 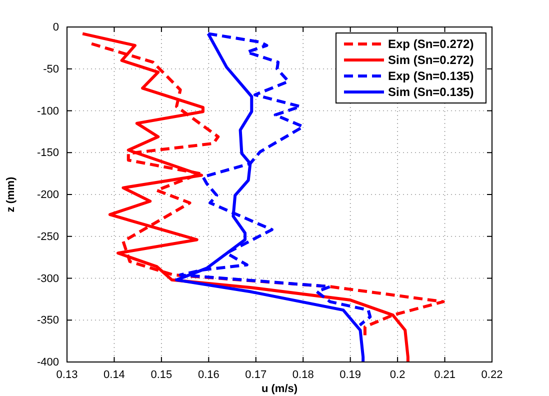 I want to click on y-tick-label: -100, so click(x=47, y=111).